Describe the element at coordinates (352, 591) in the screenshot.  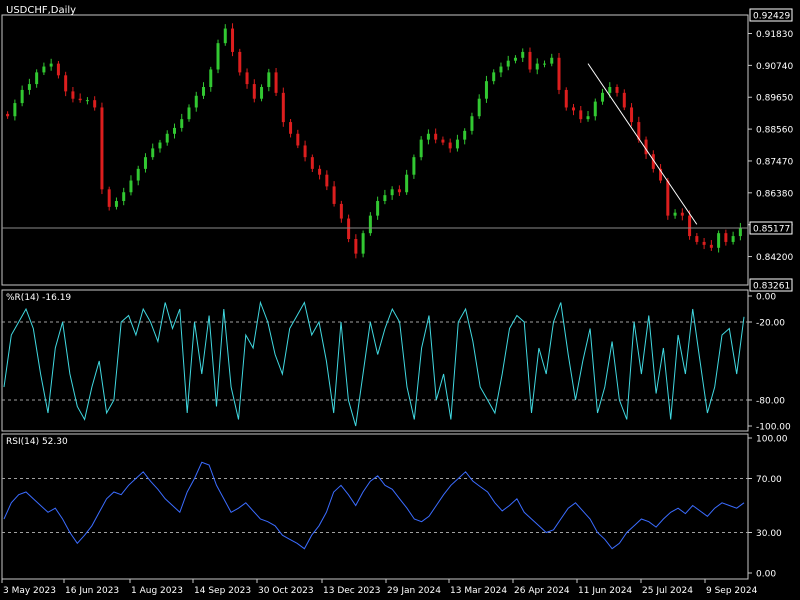
I see `time-label: 13 Dec 2023` at that location.